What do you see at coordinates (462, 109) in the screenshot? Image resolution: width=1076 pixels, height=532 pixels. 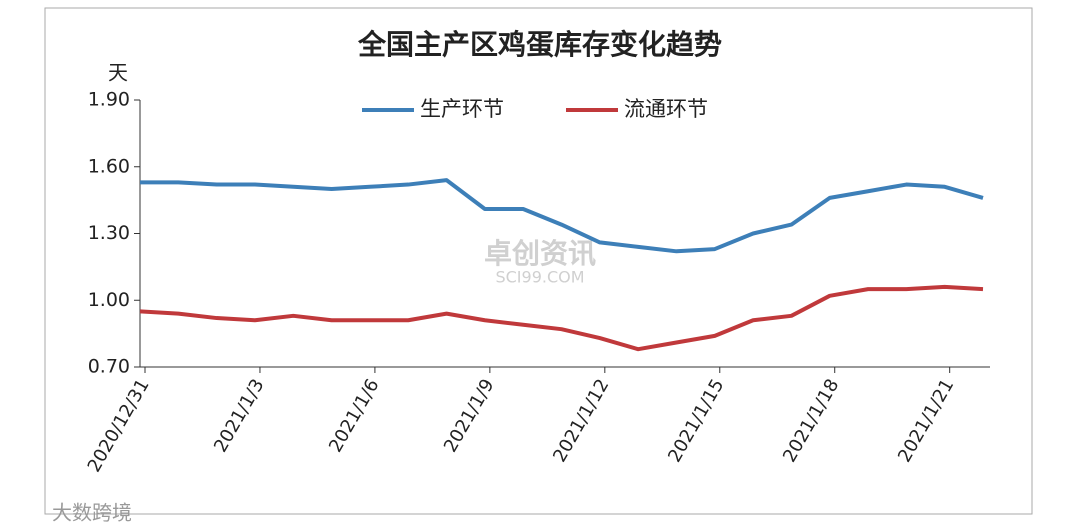 I see `legend-label: 生产环节` at bounding box center [462, 109].